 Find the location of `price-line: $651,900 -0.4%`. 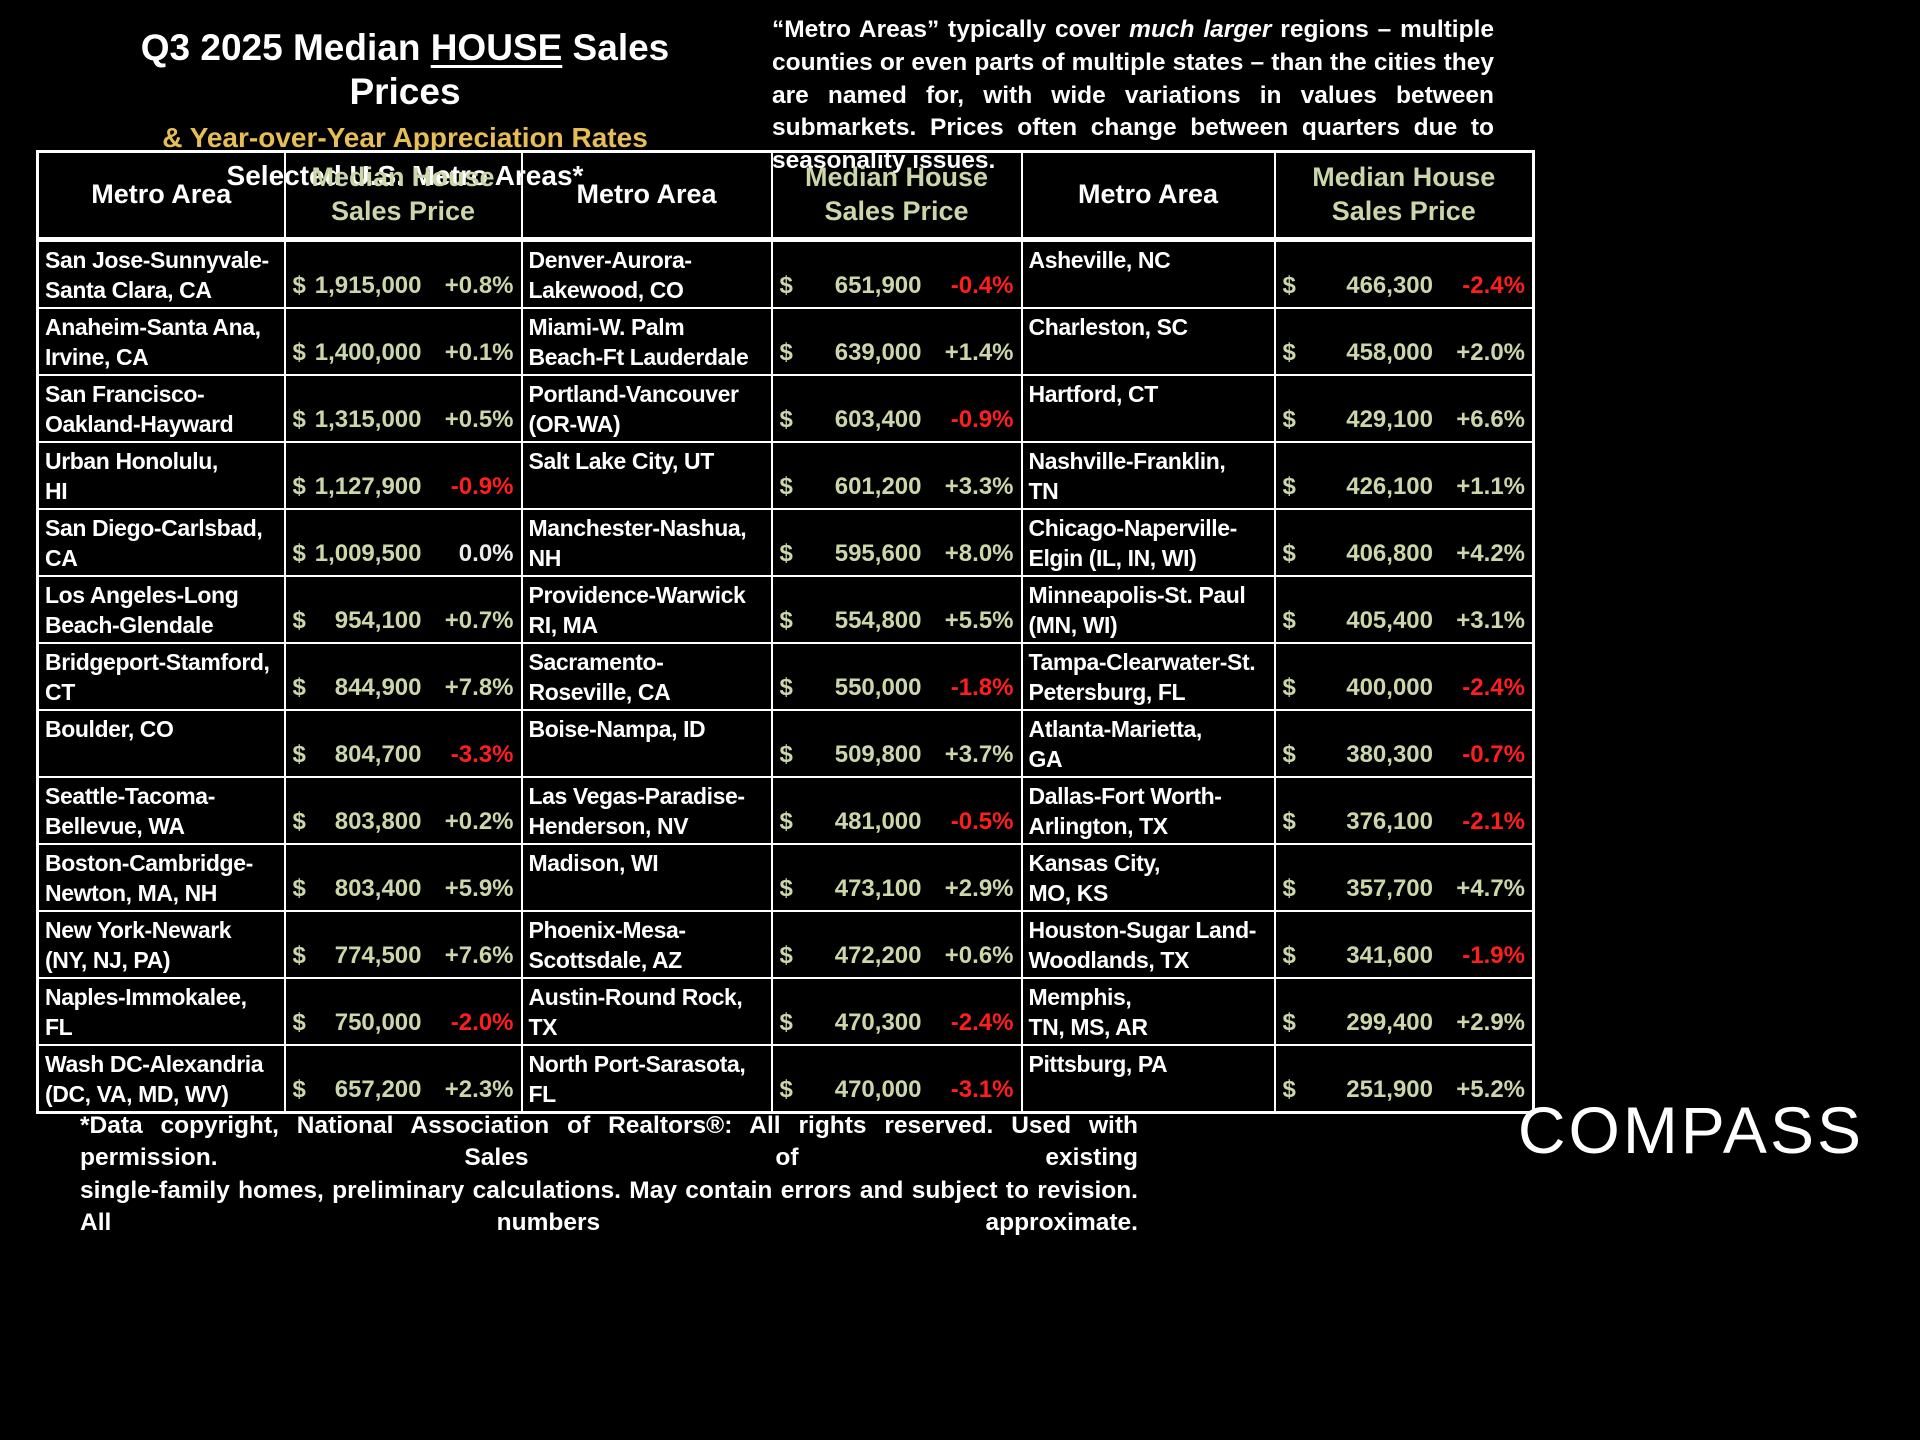

price-line: $651,900 -0.4% is located at coordinates (897, 286).